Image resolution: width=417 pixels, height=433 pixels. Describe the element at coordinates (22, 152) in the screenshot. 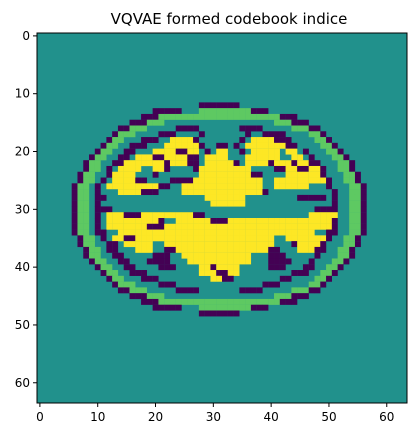

I see `y-tick-label: 20` at that location.